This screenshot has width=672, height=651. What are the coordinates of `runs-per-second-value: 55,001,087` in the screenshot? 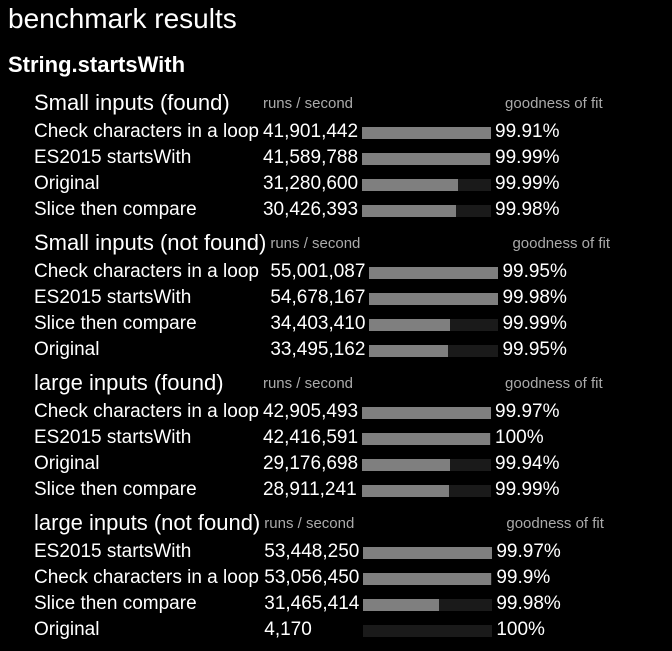 It's located at (318, 271).